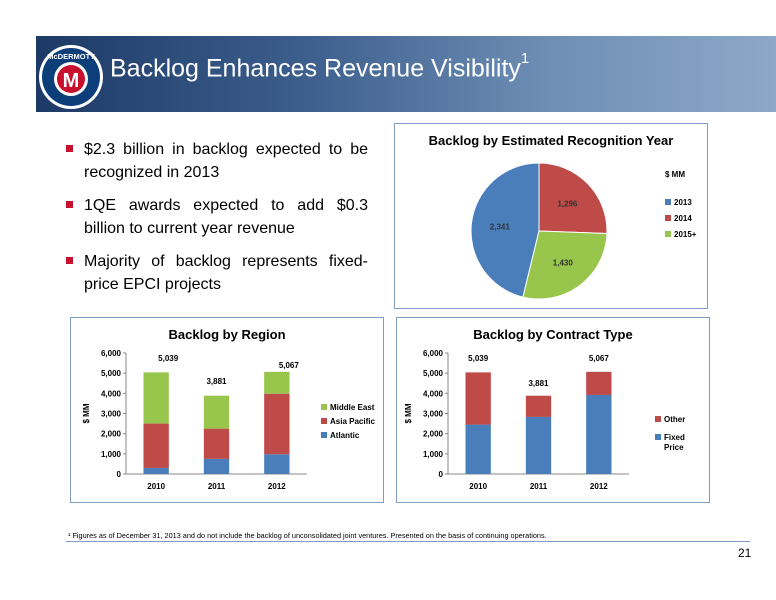  I want to click on legend-label: 2013, so click(683, 202).